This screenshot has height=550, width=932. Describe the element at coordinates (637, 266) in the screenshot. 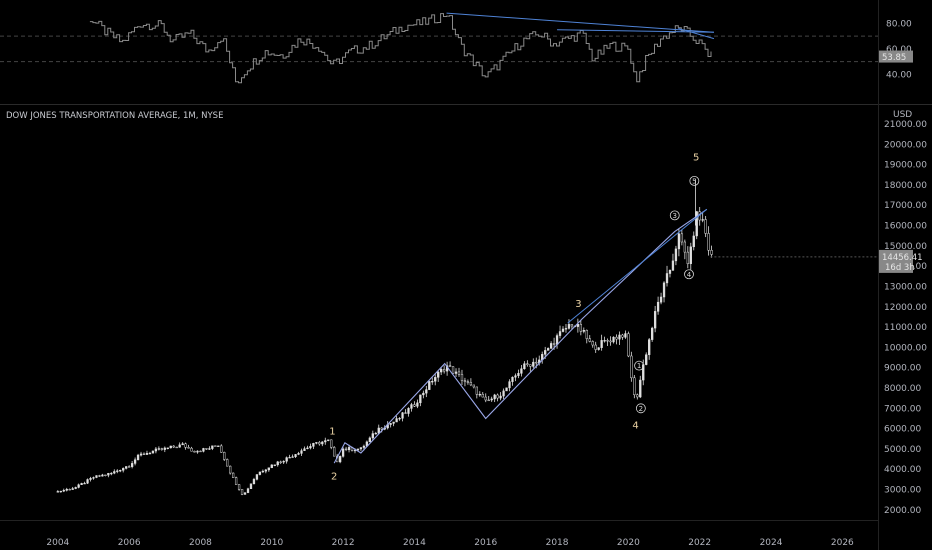

I see `price-trendline` at that location.